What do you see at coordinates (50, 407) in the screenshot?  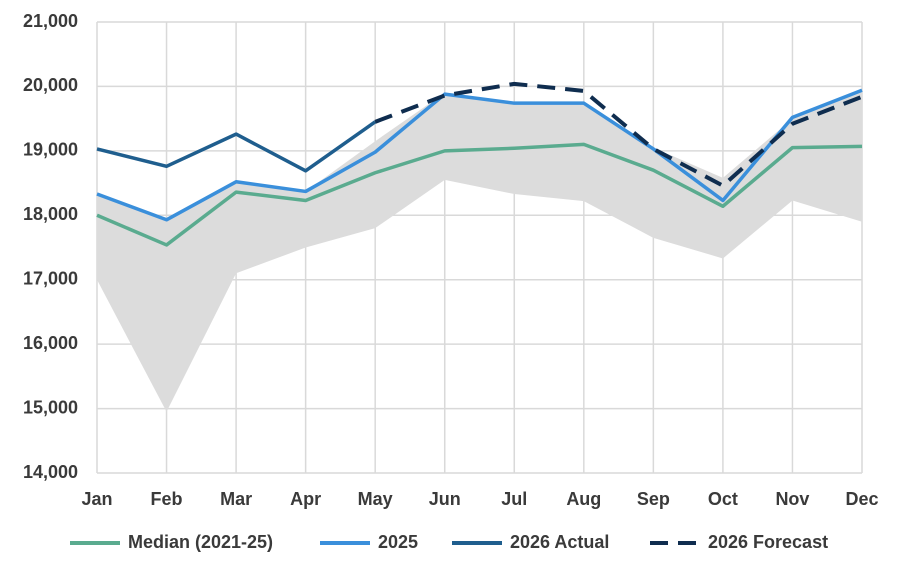 I see `y-tick-label: 15,000` at bounding box center [50, 407].